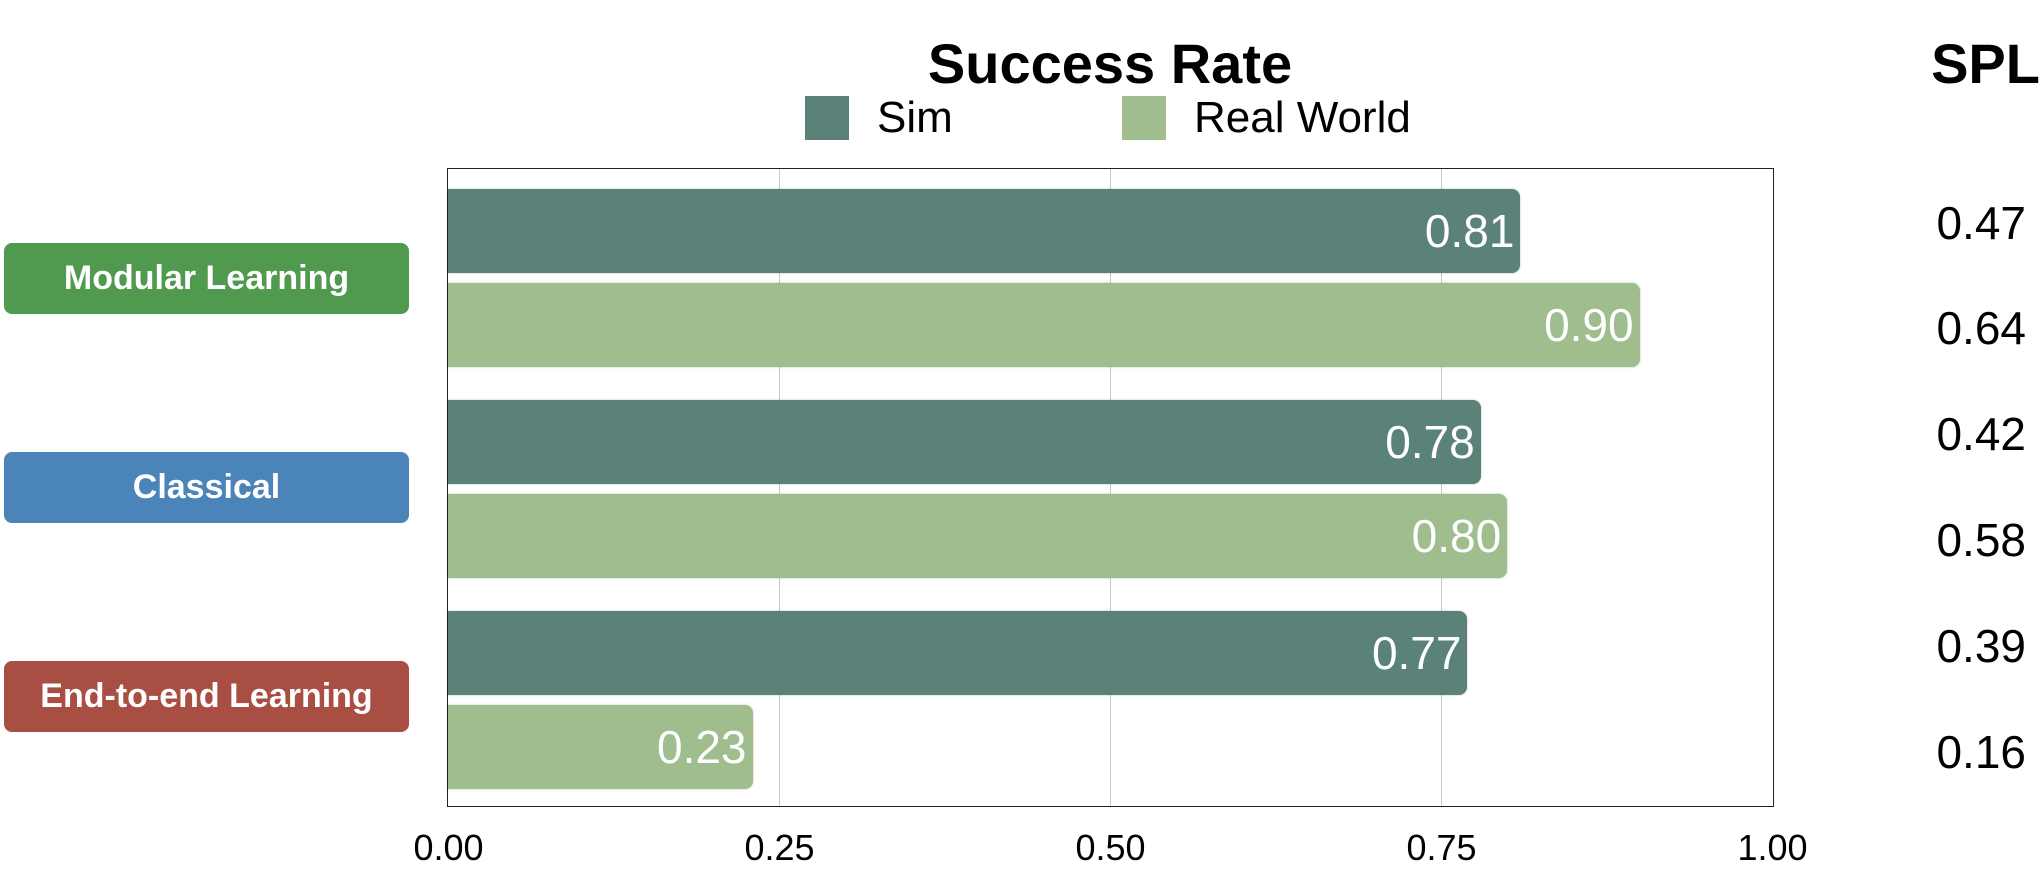  I want to click on category-badge-end-to-end-learning: End-to-end Learning, so click(206, 696).